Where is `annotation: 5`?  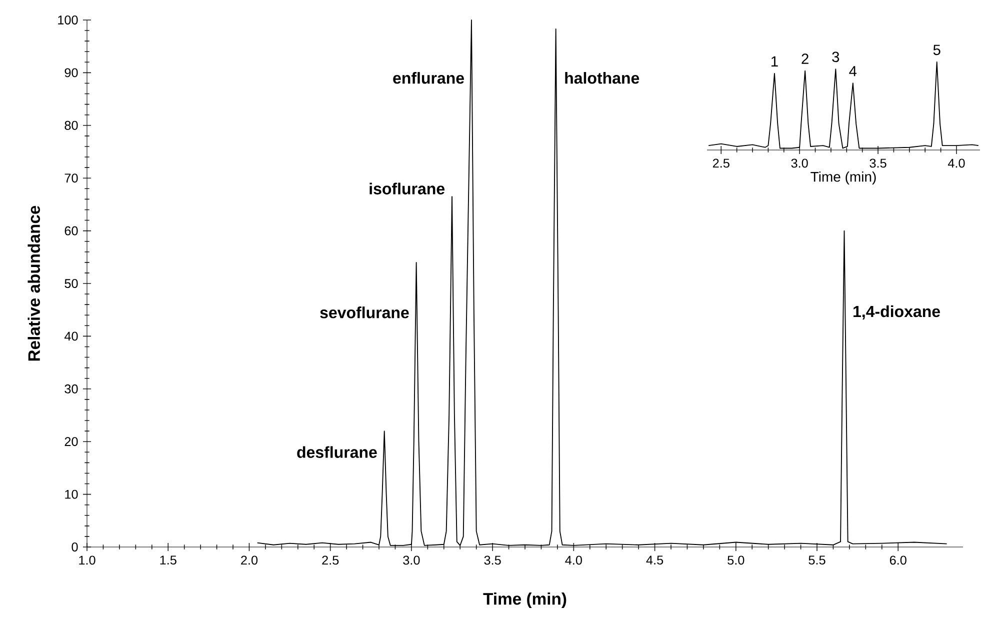 annotation: 5 is located at coordinates (936, 50).